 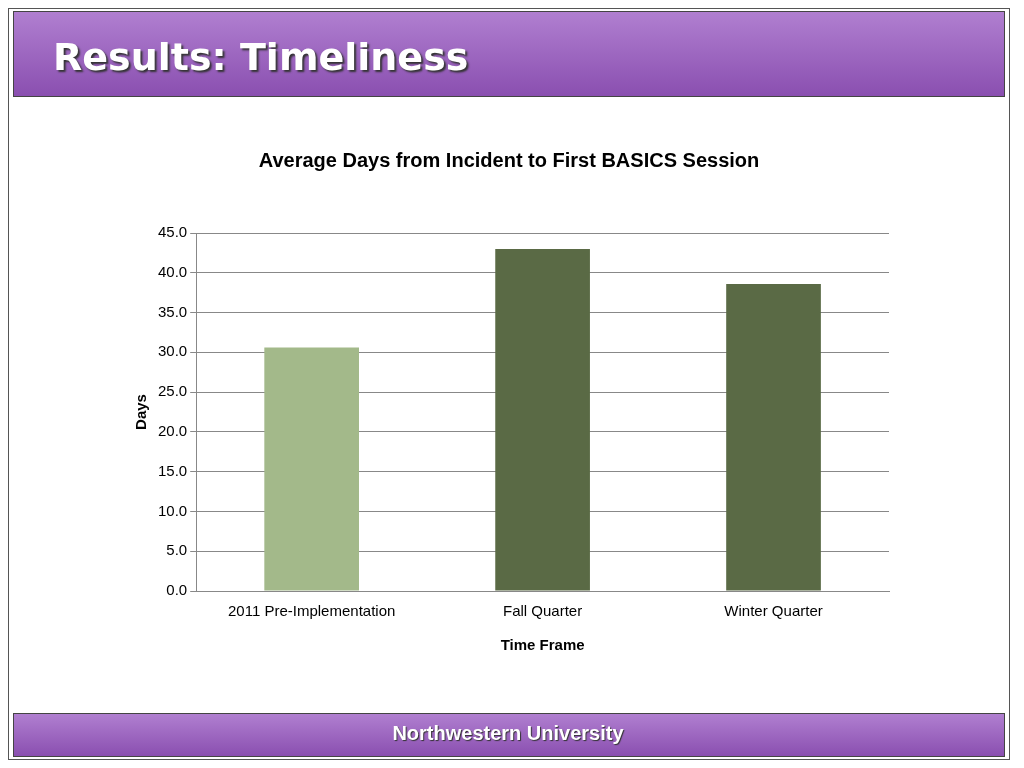 What do you see at coordinates (177, 590) in the screenshot?
I see `y-tick-label: 0.0` at bounding box center [177, 590].